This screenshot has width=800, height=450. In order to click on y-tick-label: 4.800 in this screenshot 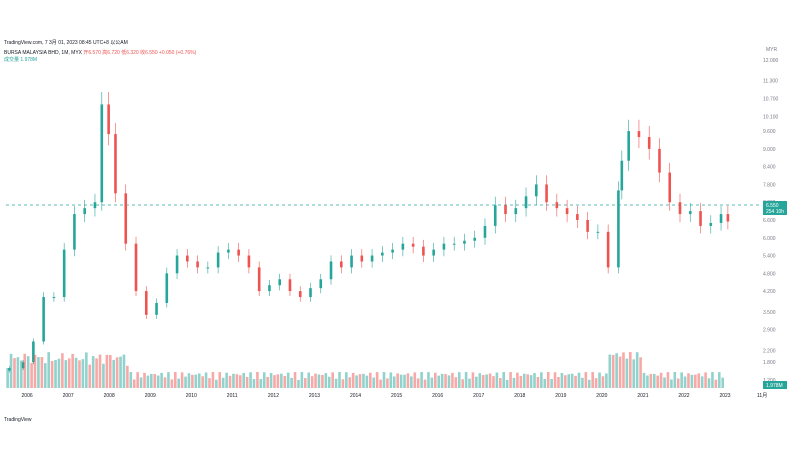, I will do `click(769, 274)`.